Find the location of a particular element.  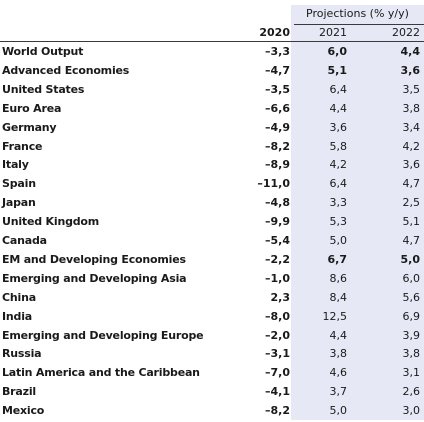

value-2022: 4,2 is located at coordinates (411, 146).